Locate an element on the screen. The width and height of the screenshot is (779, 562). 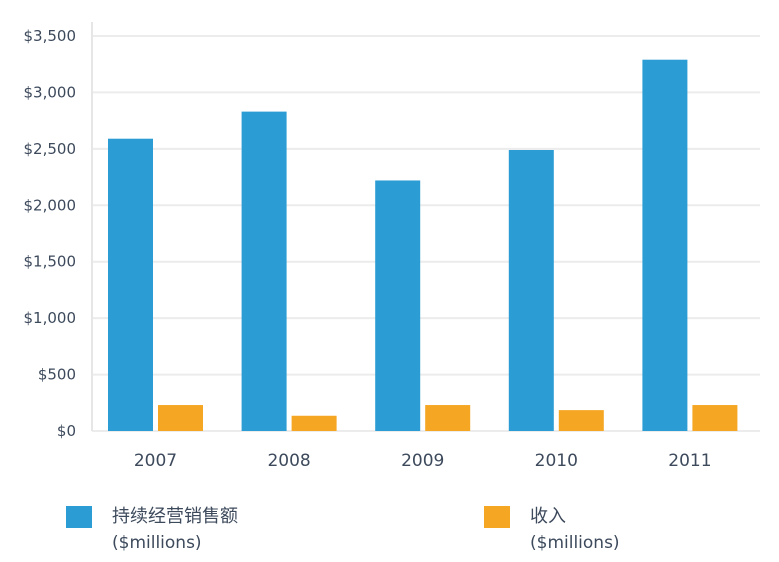
x-tick-label: 2007 is located at coordinates (155, 461).